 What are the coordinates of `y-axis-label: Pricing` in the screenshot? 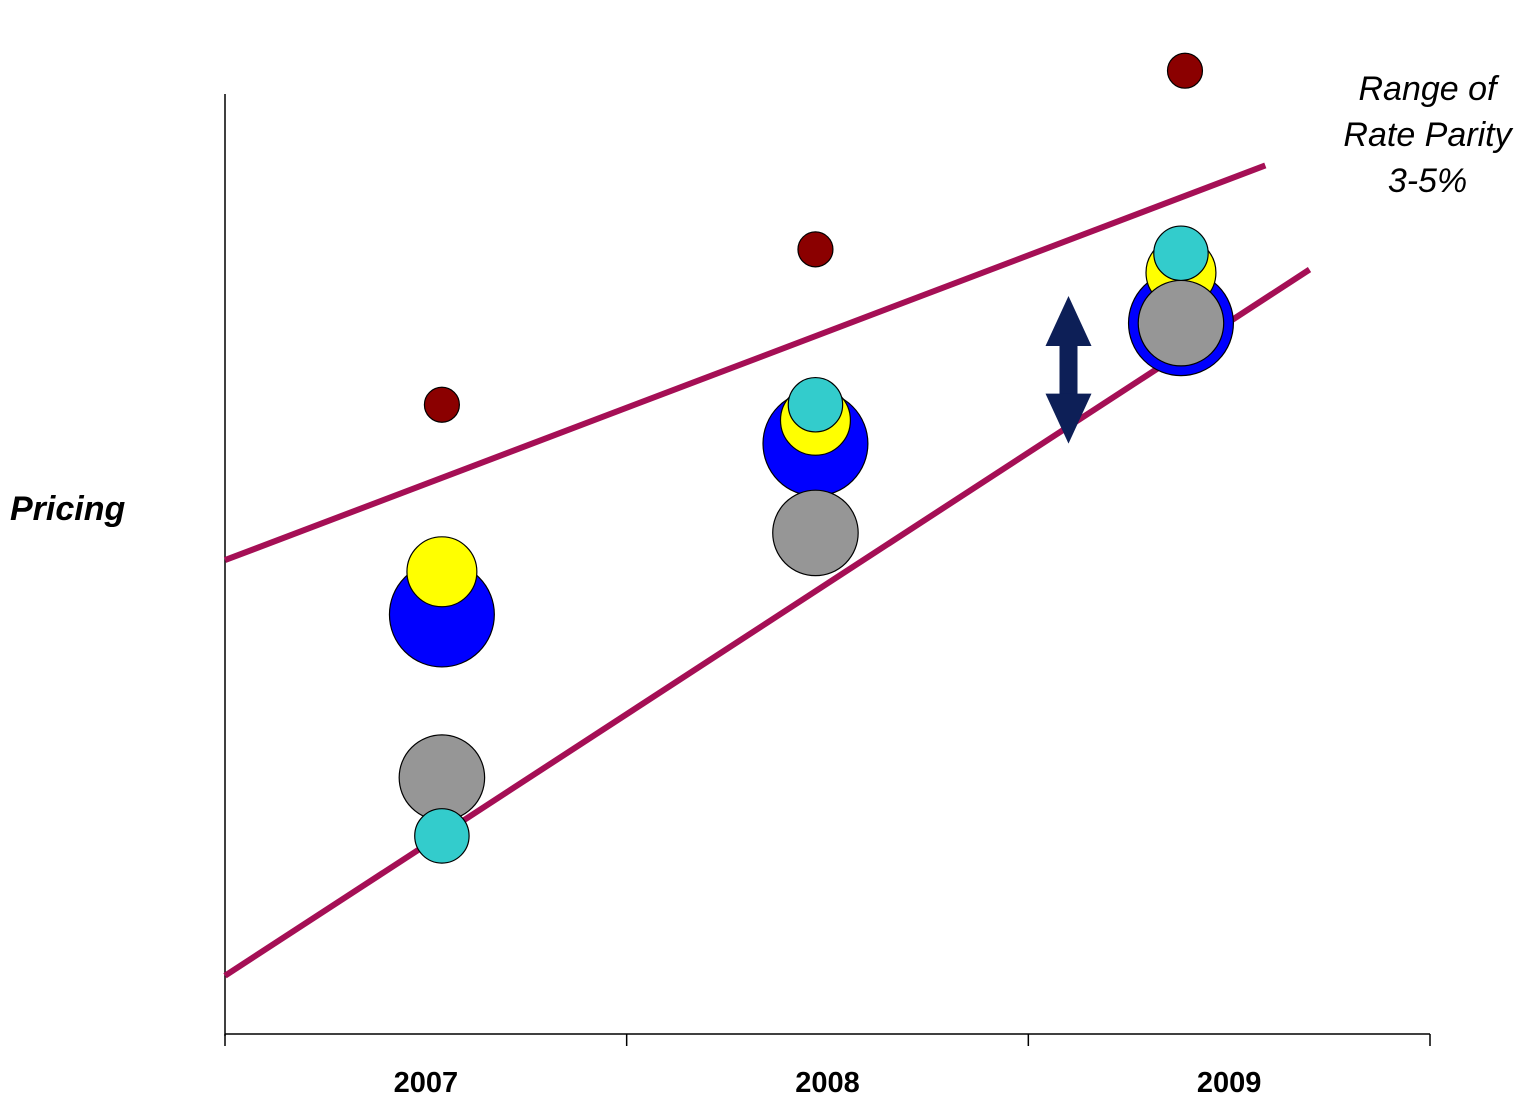 It's located at (68, 509).